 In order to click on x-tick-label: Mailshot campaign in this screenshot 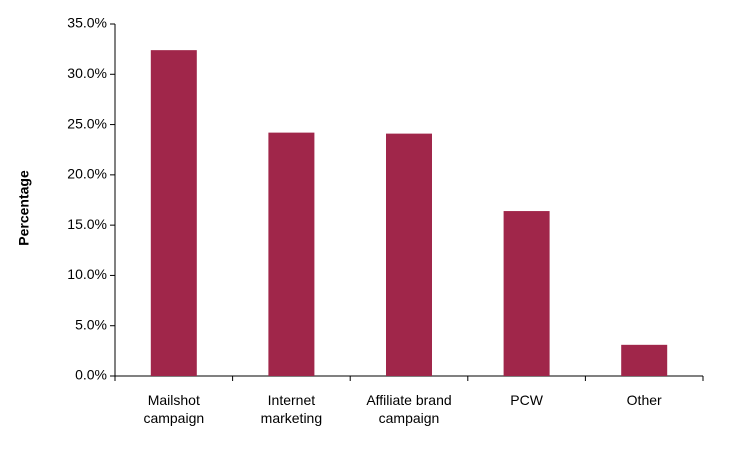, I will do `click(174, 409)`.